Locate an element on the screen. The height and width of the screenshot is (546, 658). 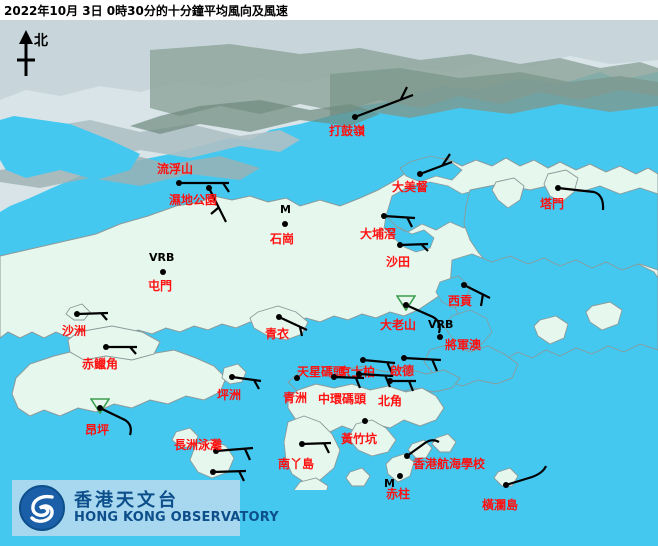
station-label: 香港航海學校 is located at coordinates (449, 464).